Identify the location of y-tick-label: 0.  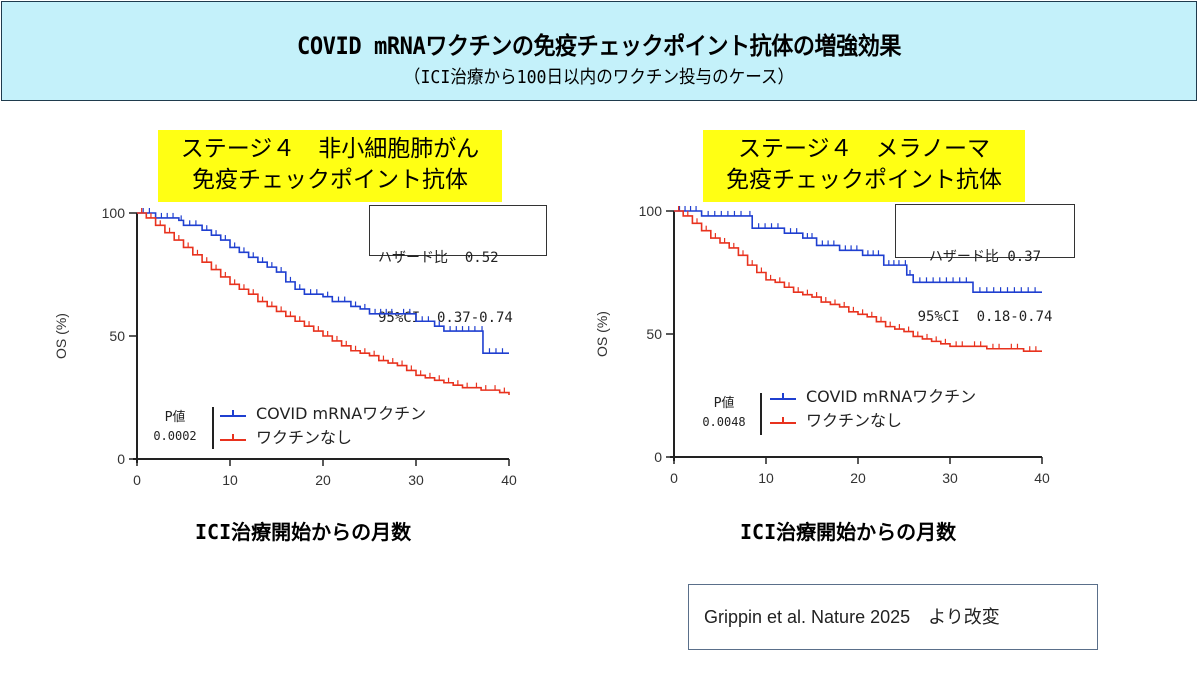
(121, 459).